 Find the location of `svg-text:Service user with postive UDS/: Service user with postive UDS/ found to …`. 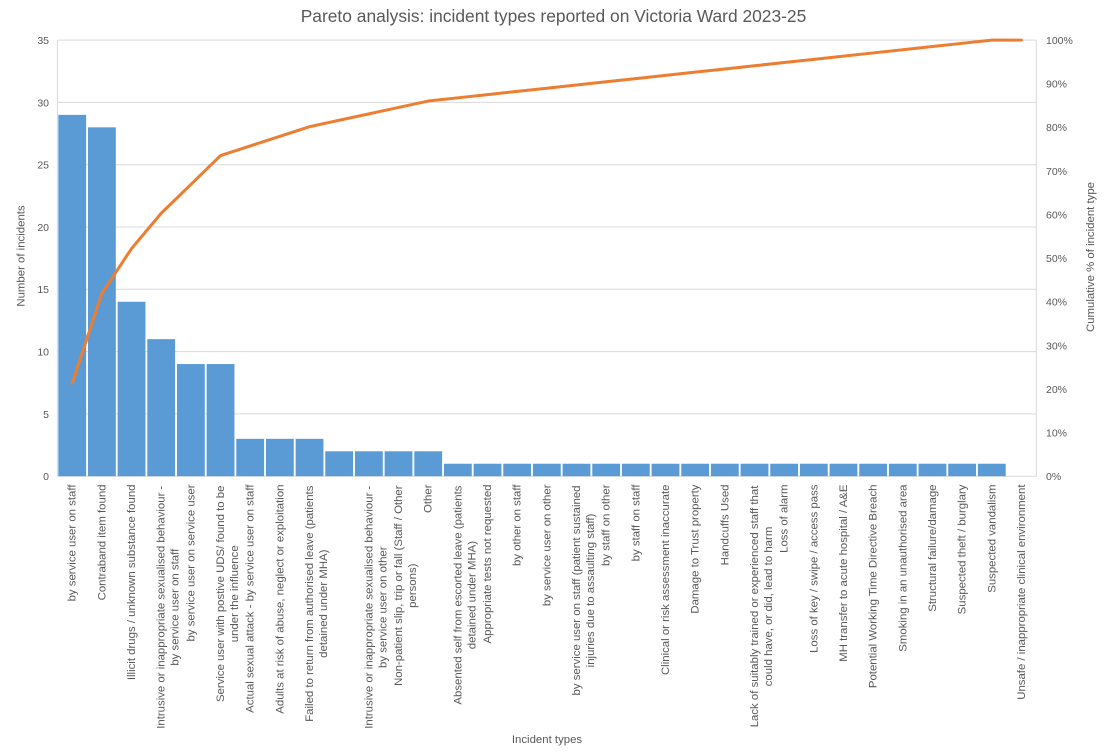

svg-text:Service user with postive UDS/: Service user with postive UDS/ found to … is located at coordinates (221, 594).